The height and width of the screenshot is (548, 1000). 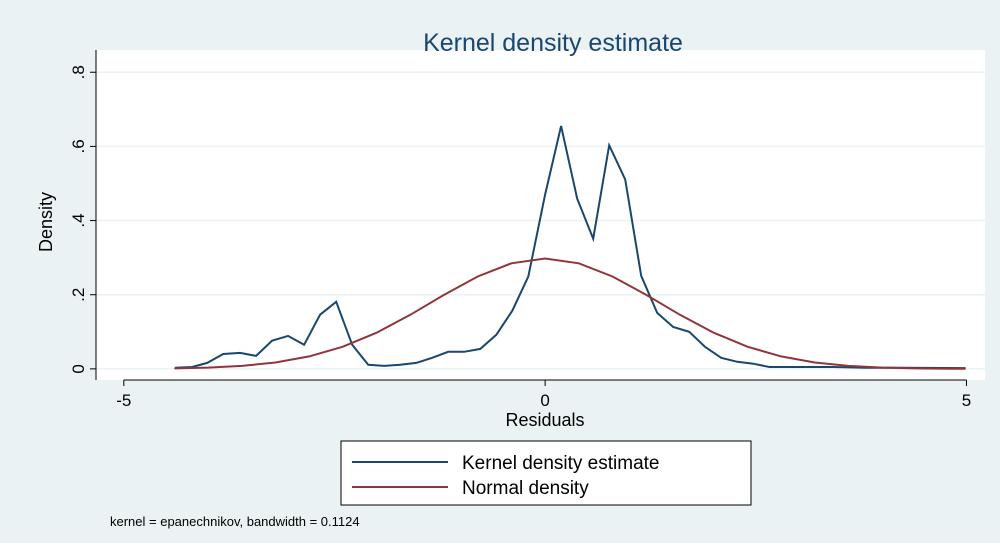 I want to click on x-tick-label: 5, so click(x=966, y=400).